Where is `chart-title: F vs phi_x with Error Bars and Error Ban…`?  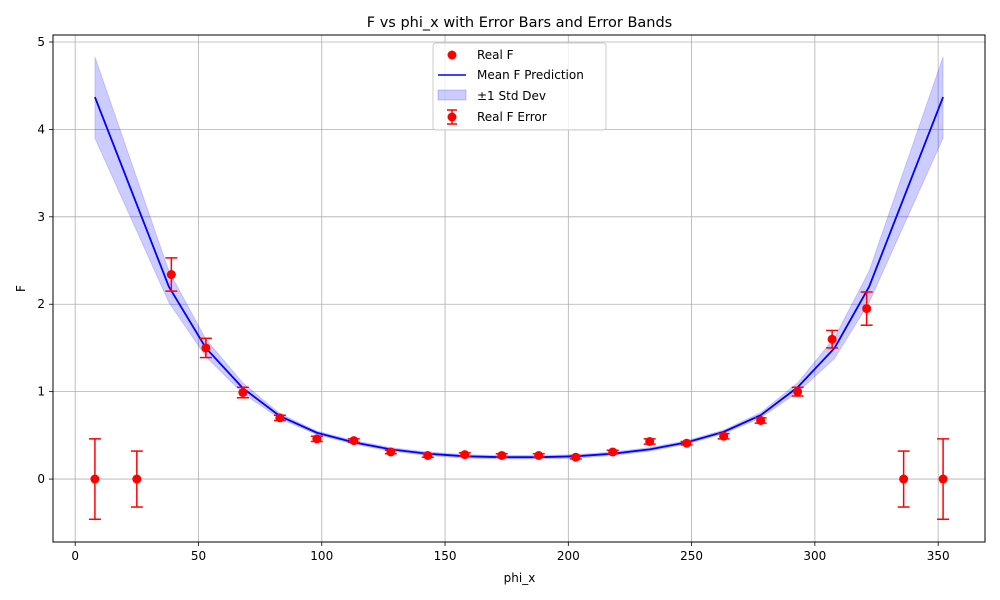 chart-title: F vs phi_x with Error Bars and Error Ban… is located at coordinates (519, 23).